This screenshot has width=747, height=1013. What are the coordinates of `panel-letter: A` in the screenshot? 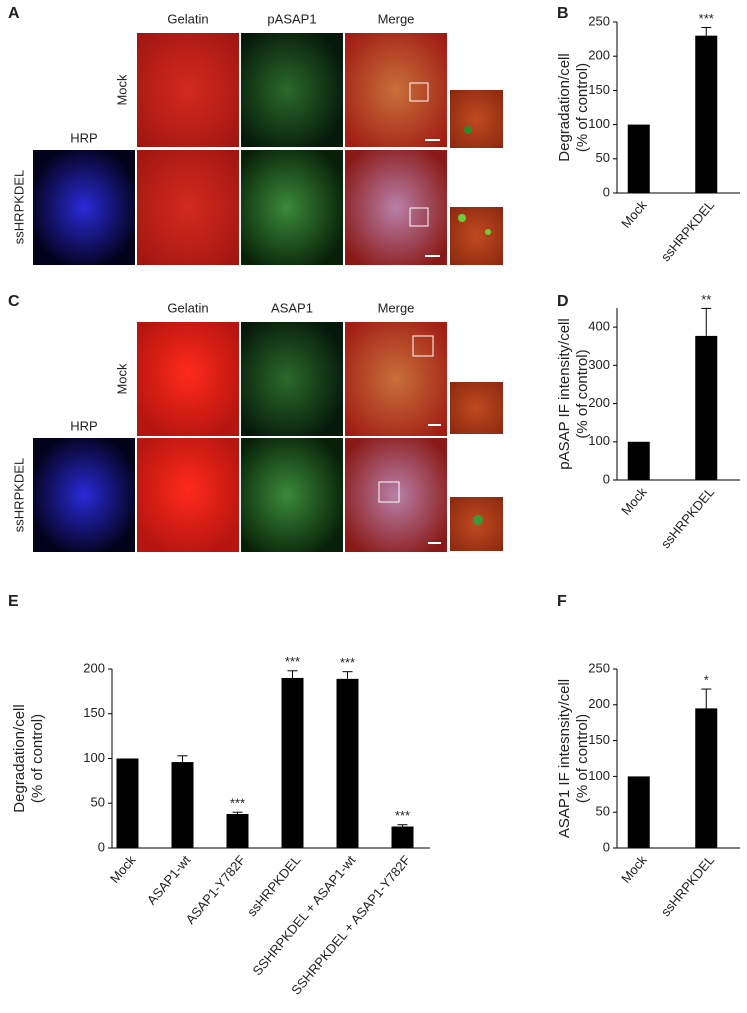 It's located at (14, 13).